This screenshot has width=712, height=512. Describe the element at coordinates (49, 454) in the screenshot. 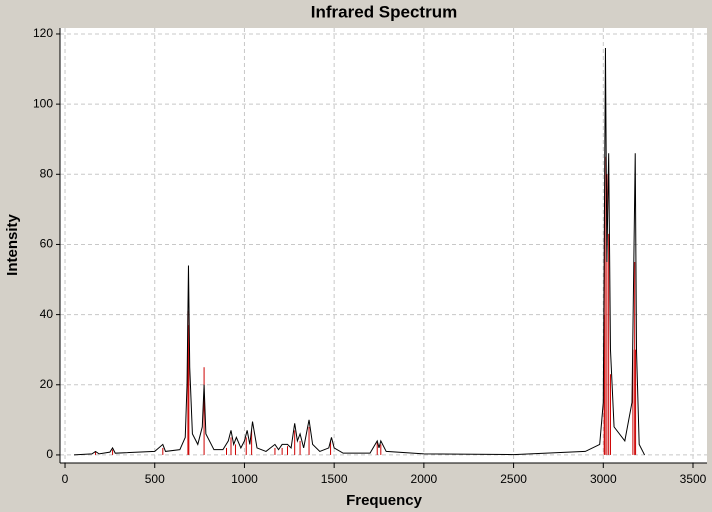

I see `y-tick-label: 0` at that location.